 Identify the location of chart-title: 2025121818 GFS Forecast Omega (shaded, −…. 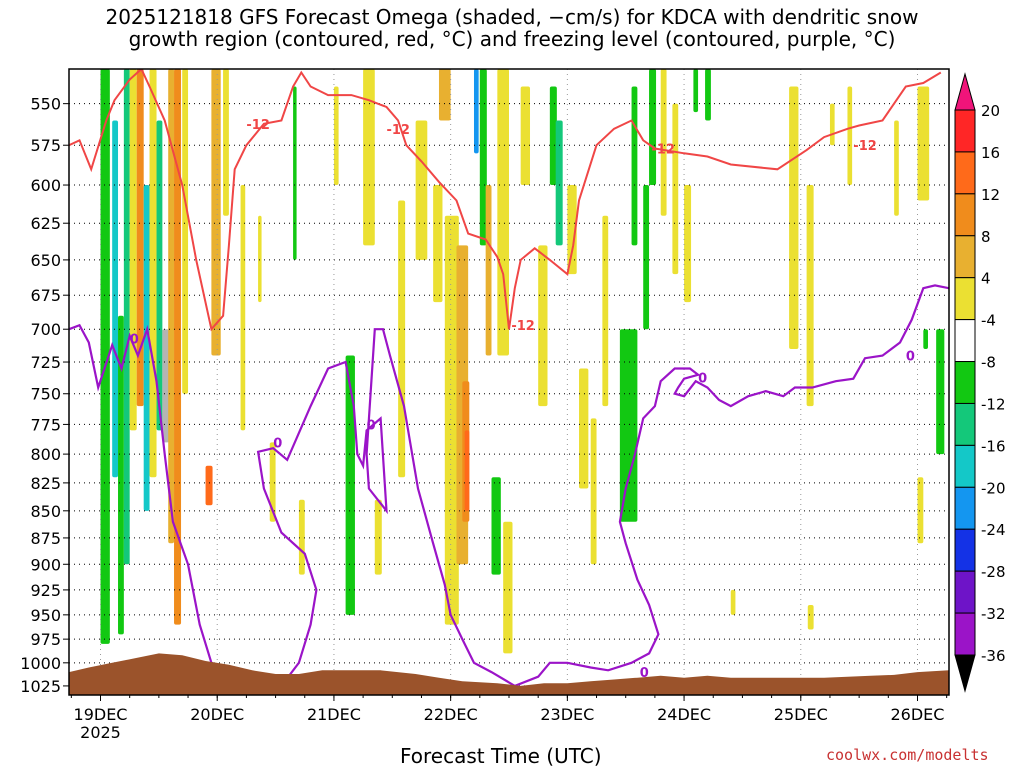
(512, 28).